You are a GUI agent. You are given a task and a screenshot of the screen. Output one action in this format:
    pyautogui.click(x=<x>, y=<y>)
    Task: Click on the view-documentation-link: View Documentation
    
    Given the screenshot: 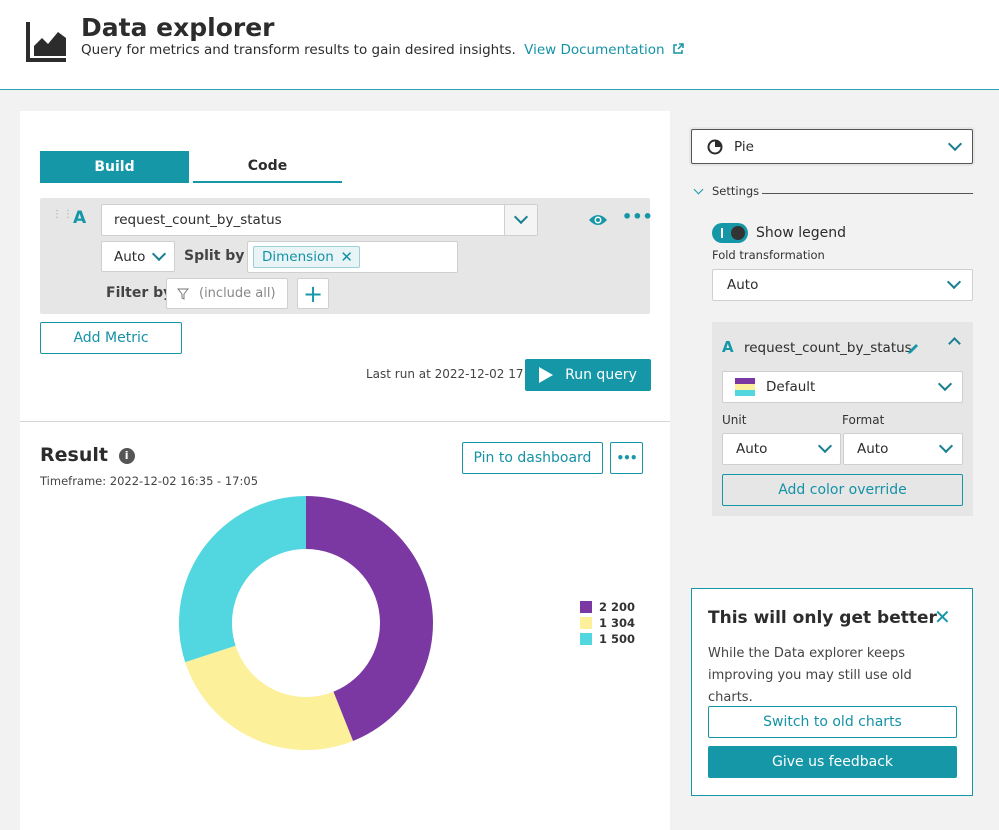 What is the action you would take?
    pyautogui.click(x=604, y=50)
    